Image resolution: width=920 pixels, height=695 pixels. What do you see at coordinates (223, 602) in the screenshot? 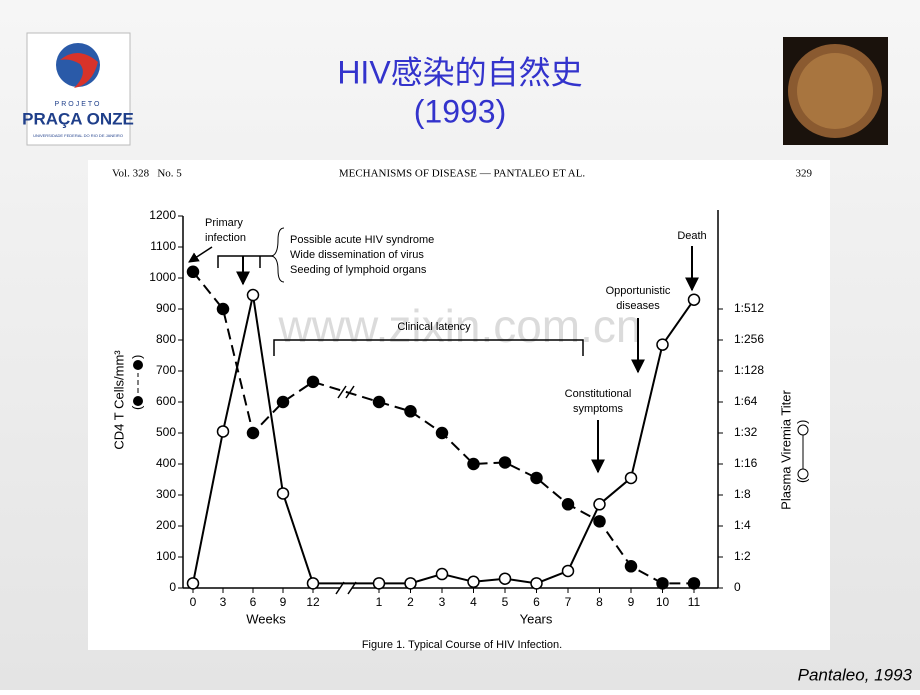
I see `x-tick-label: 3` at bounding box center [223, 602].